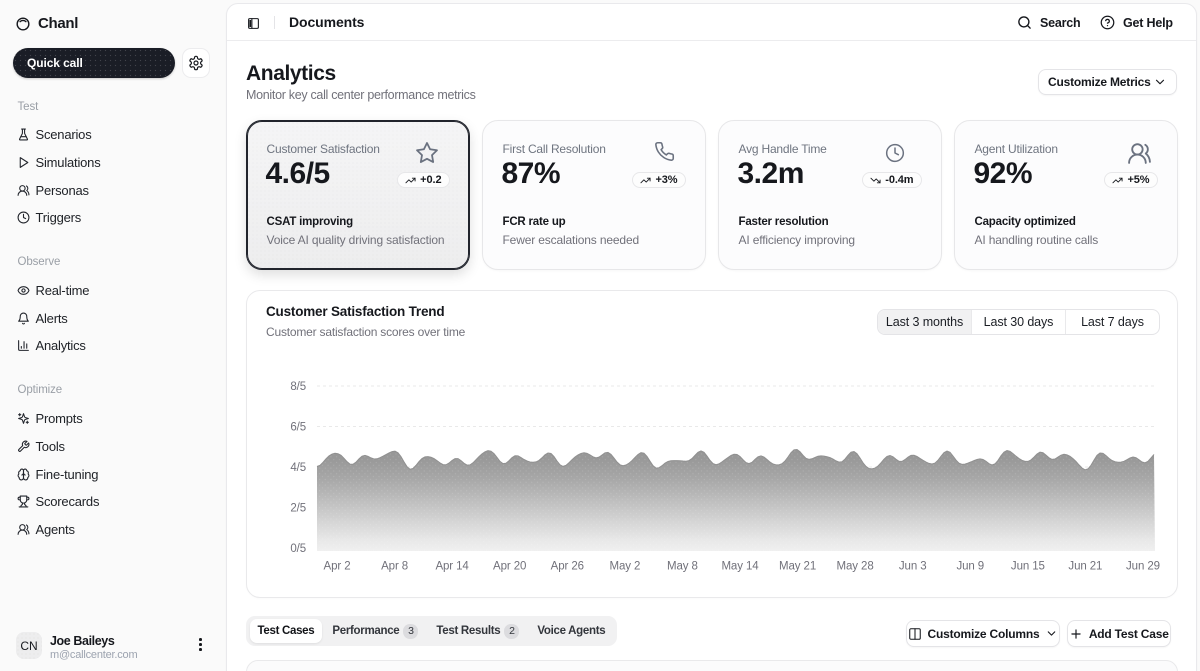  What do you see at coordinates (682, 567) in the screenshot?
I see `svg-text: May 8` at bounding box center [682, 567].